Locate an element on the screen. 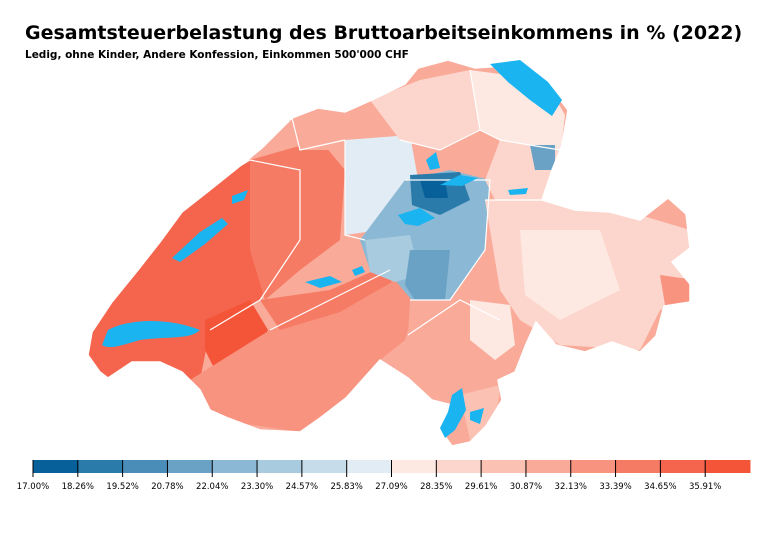 This screenshot has width=768, height=543. legend-tick-label: 20.78% is located at coordinates (167, 487).